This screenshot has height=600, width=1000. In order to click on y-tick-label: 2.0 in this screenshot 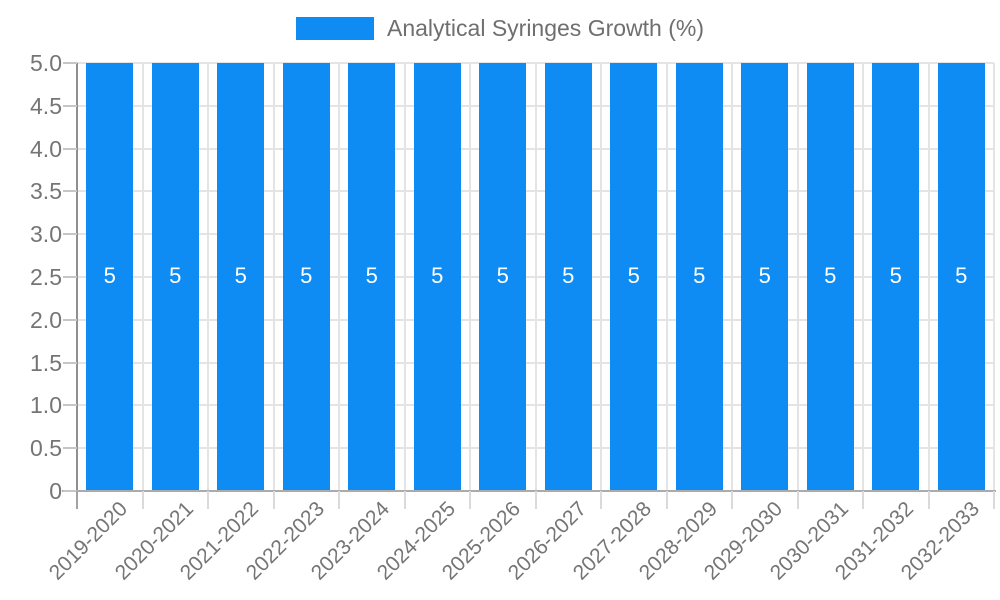, I will do `click(46, 319)`.